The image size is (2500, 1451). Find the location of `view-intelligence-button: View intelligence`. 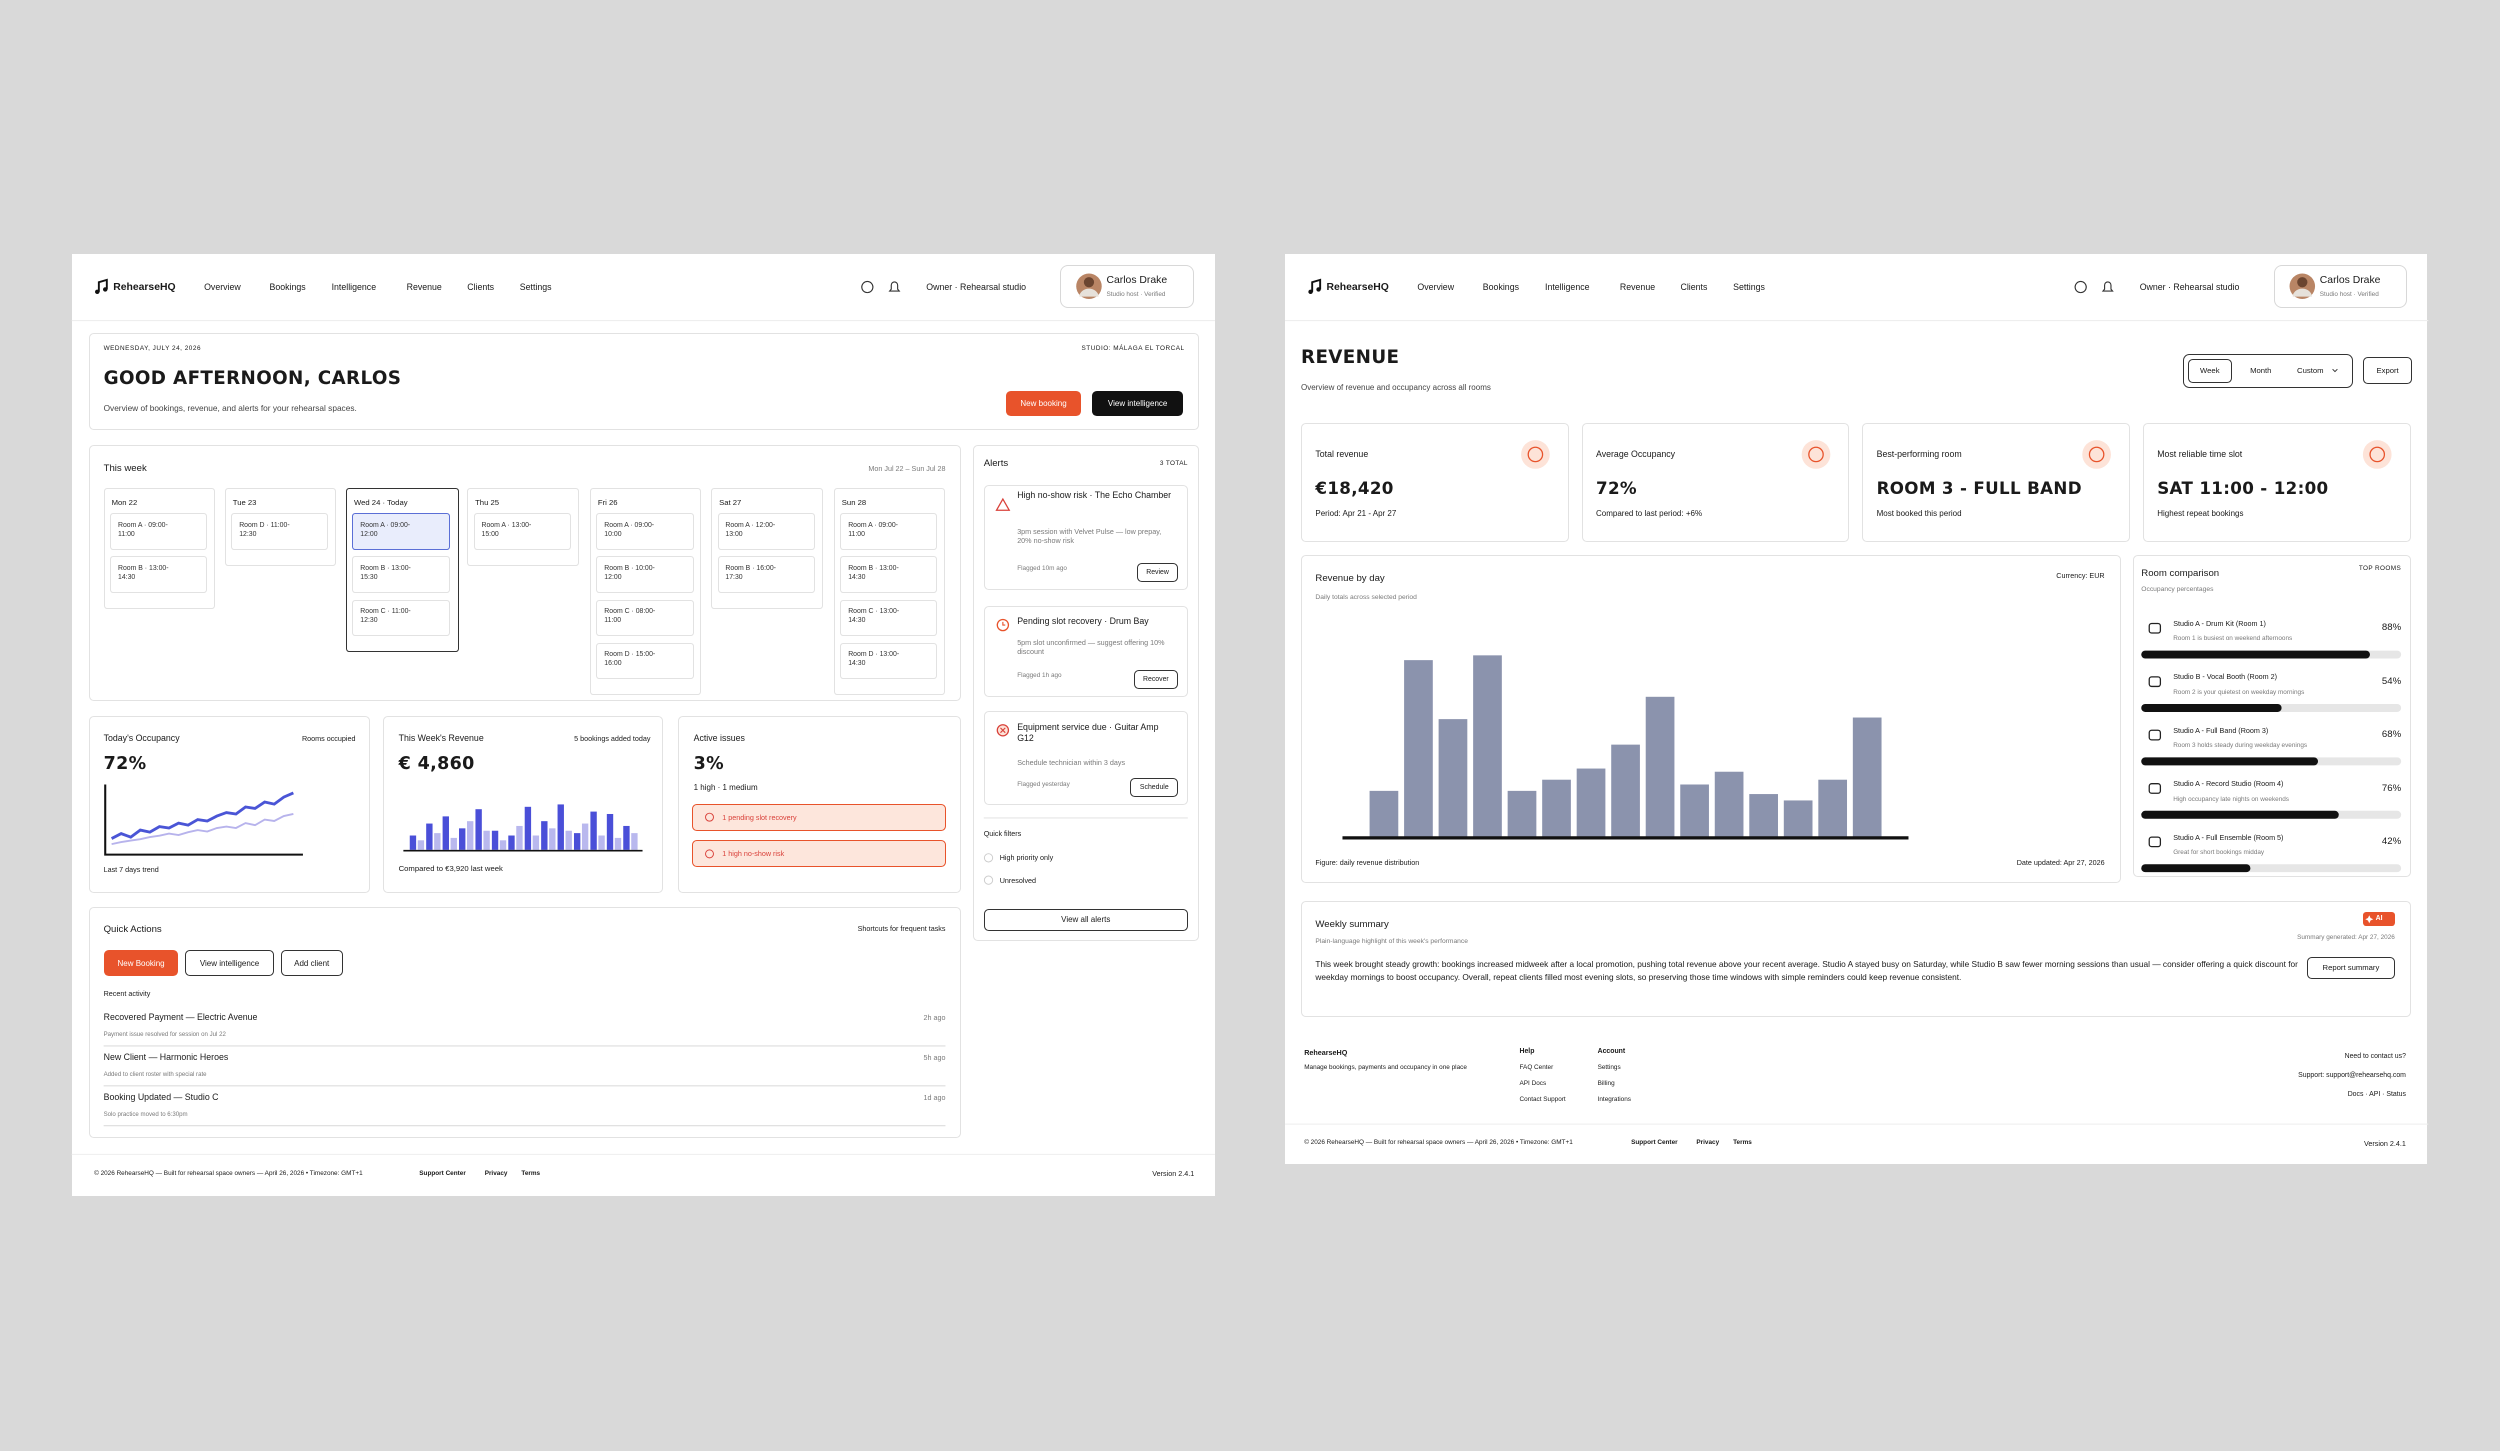

view-intelligence-button: View intelligence is located at coordinates (1138, 403).